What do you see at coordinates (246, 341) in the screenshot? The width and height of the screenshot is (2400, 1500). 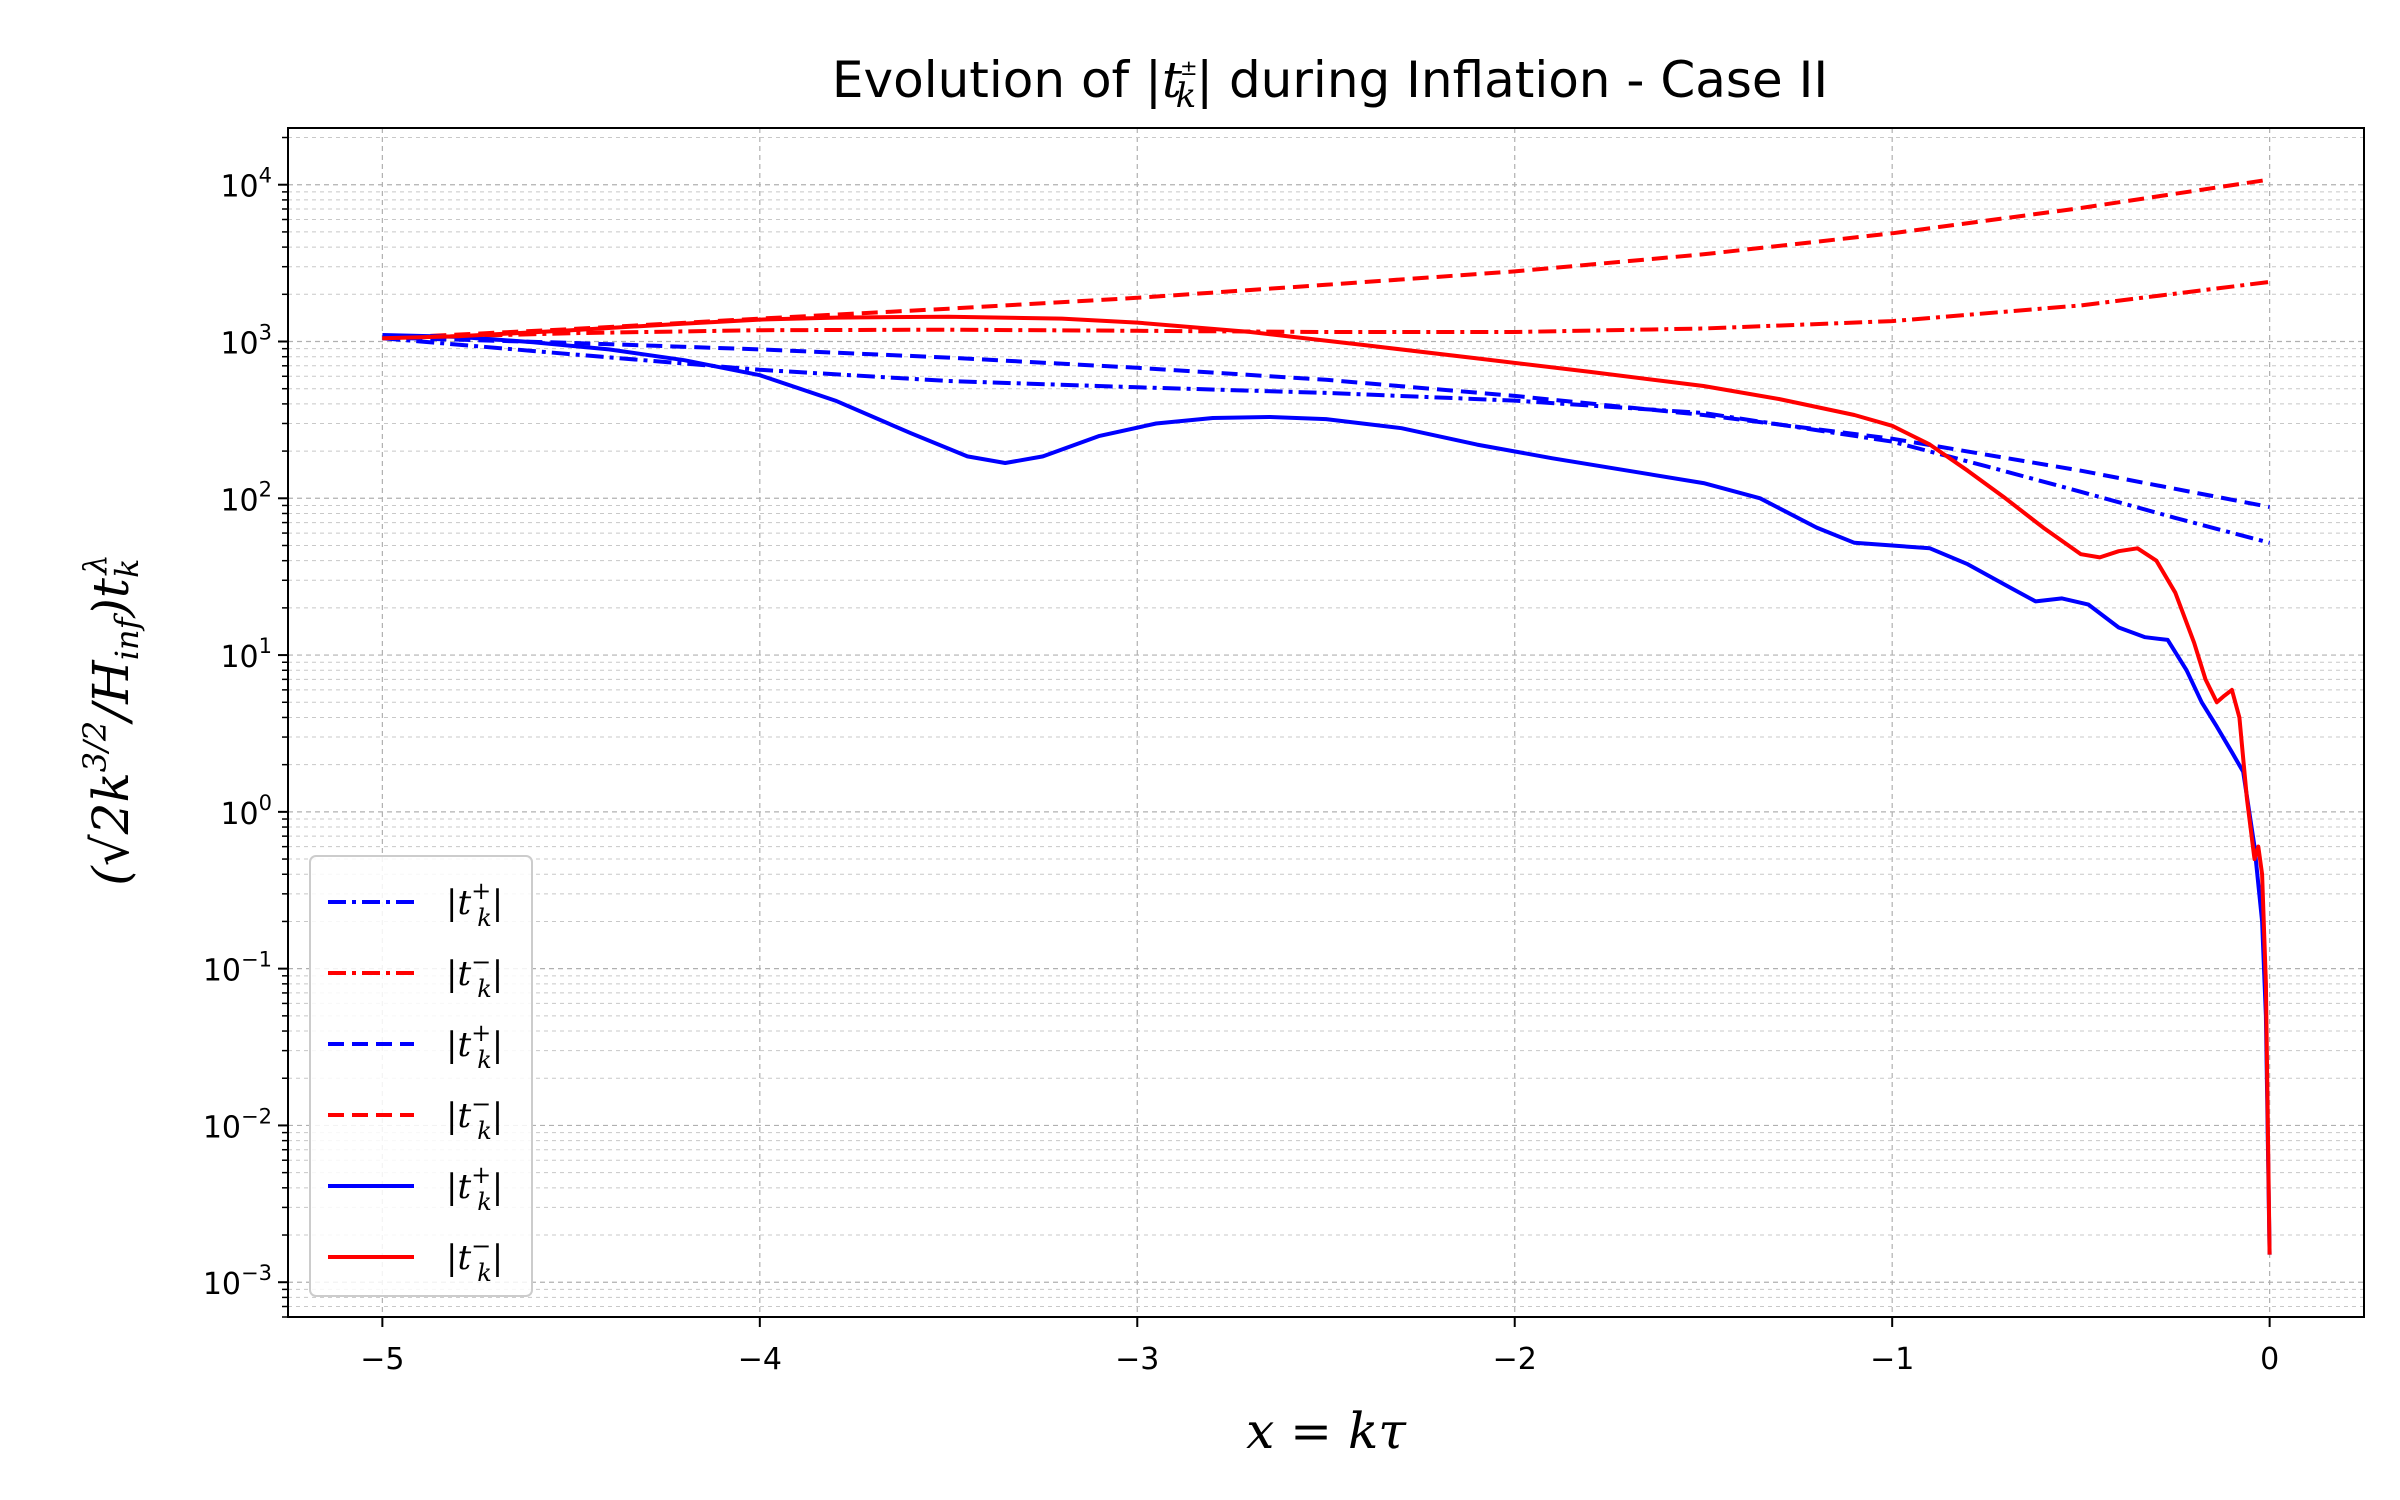 I see `y-tick-label: 10³` at bounding box center [246, 341].